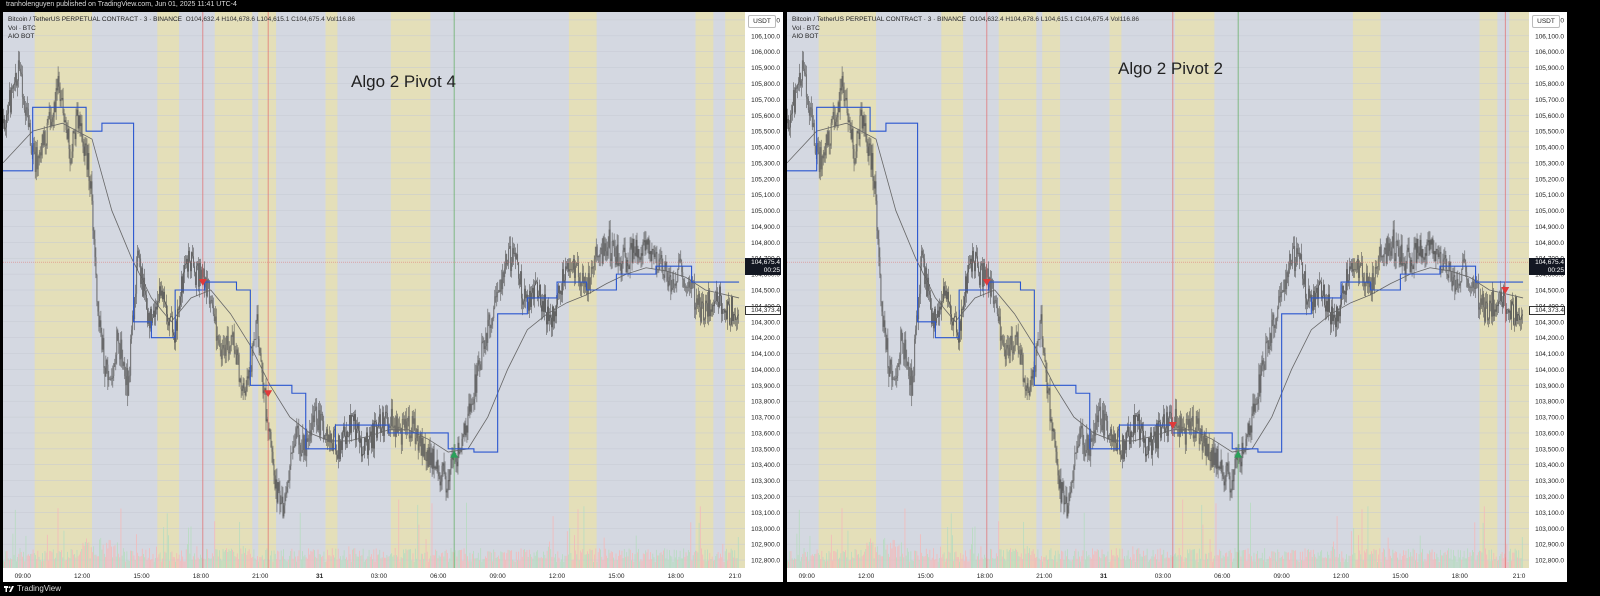  I want to click on time-tick-label: 03:00, so click(1163, 576).